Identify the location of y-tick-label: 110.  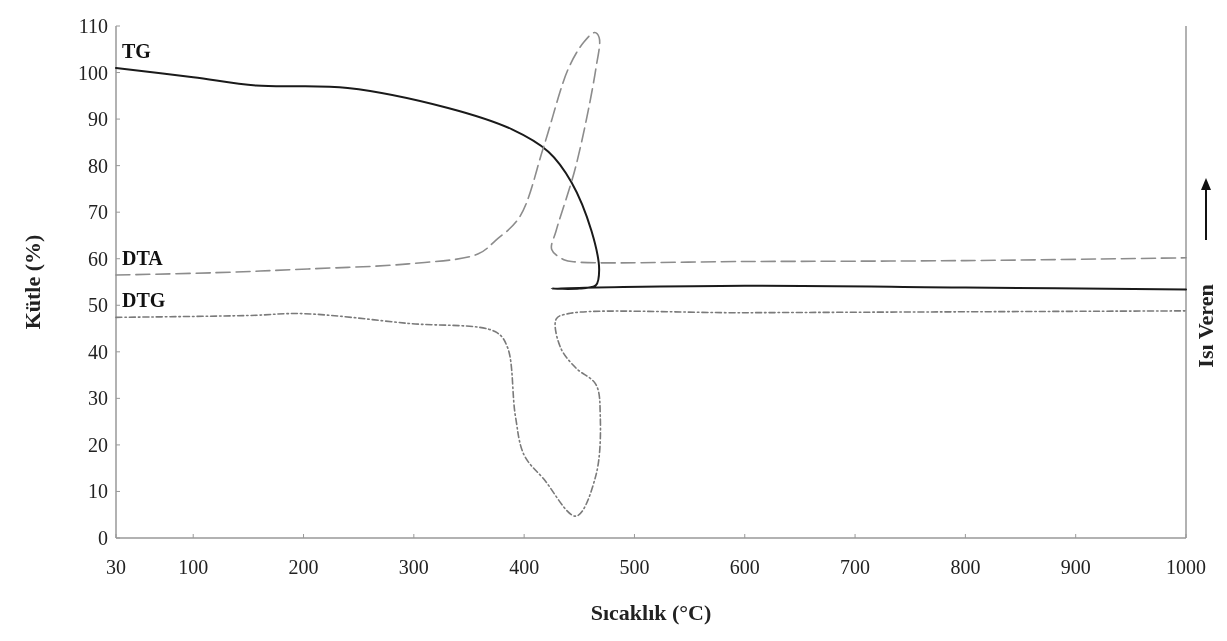
(93, 26).